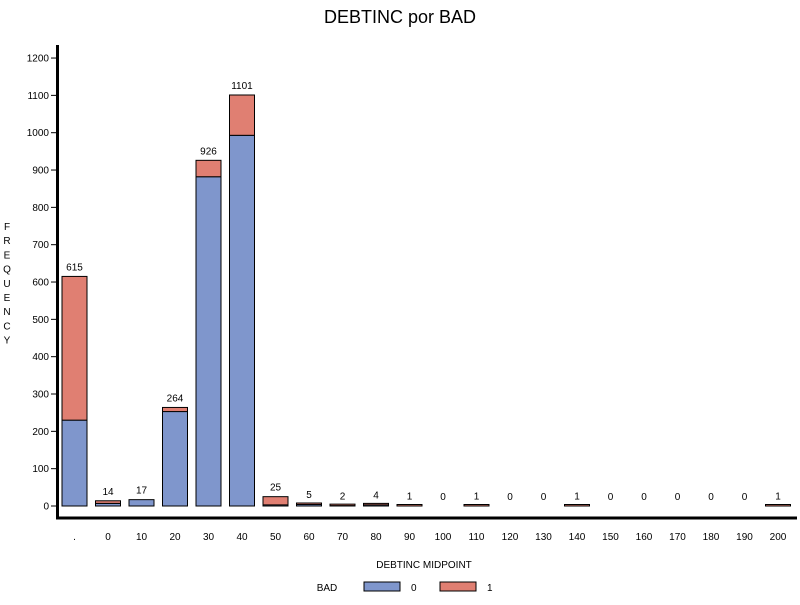 The width and height of the screenshot is (800, 605). Describe the element at coordinates (543, 537) in the screenshot. I see `x-tick-label: 130` at that location.